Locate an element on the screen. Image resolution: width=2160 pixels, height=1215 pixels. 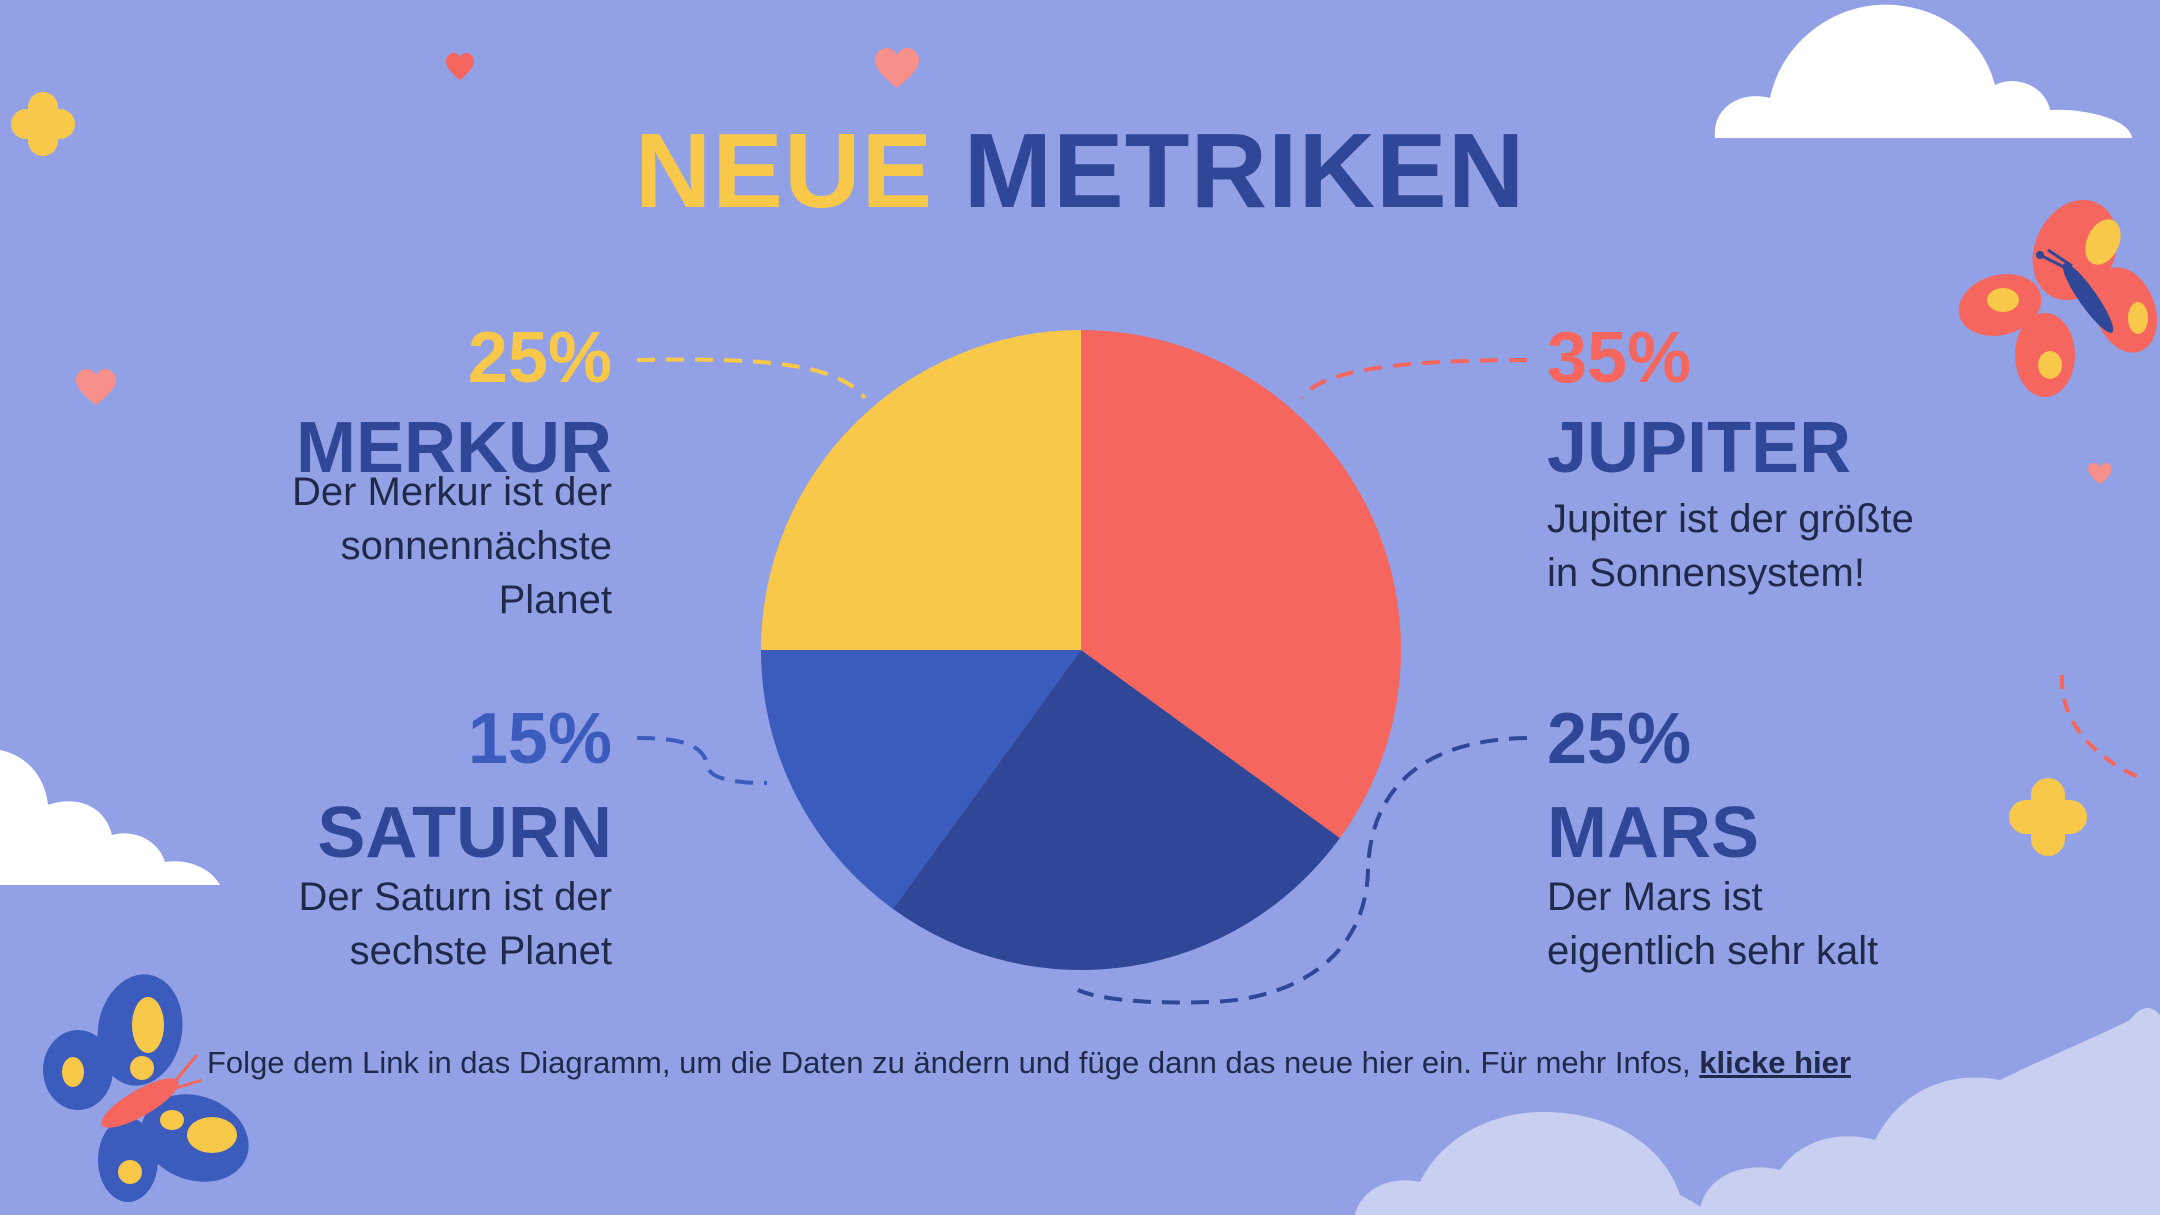
merkur-percent: 25% is located at coordinates (539, 358).